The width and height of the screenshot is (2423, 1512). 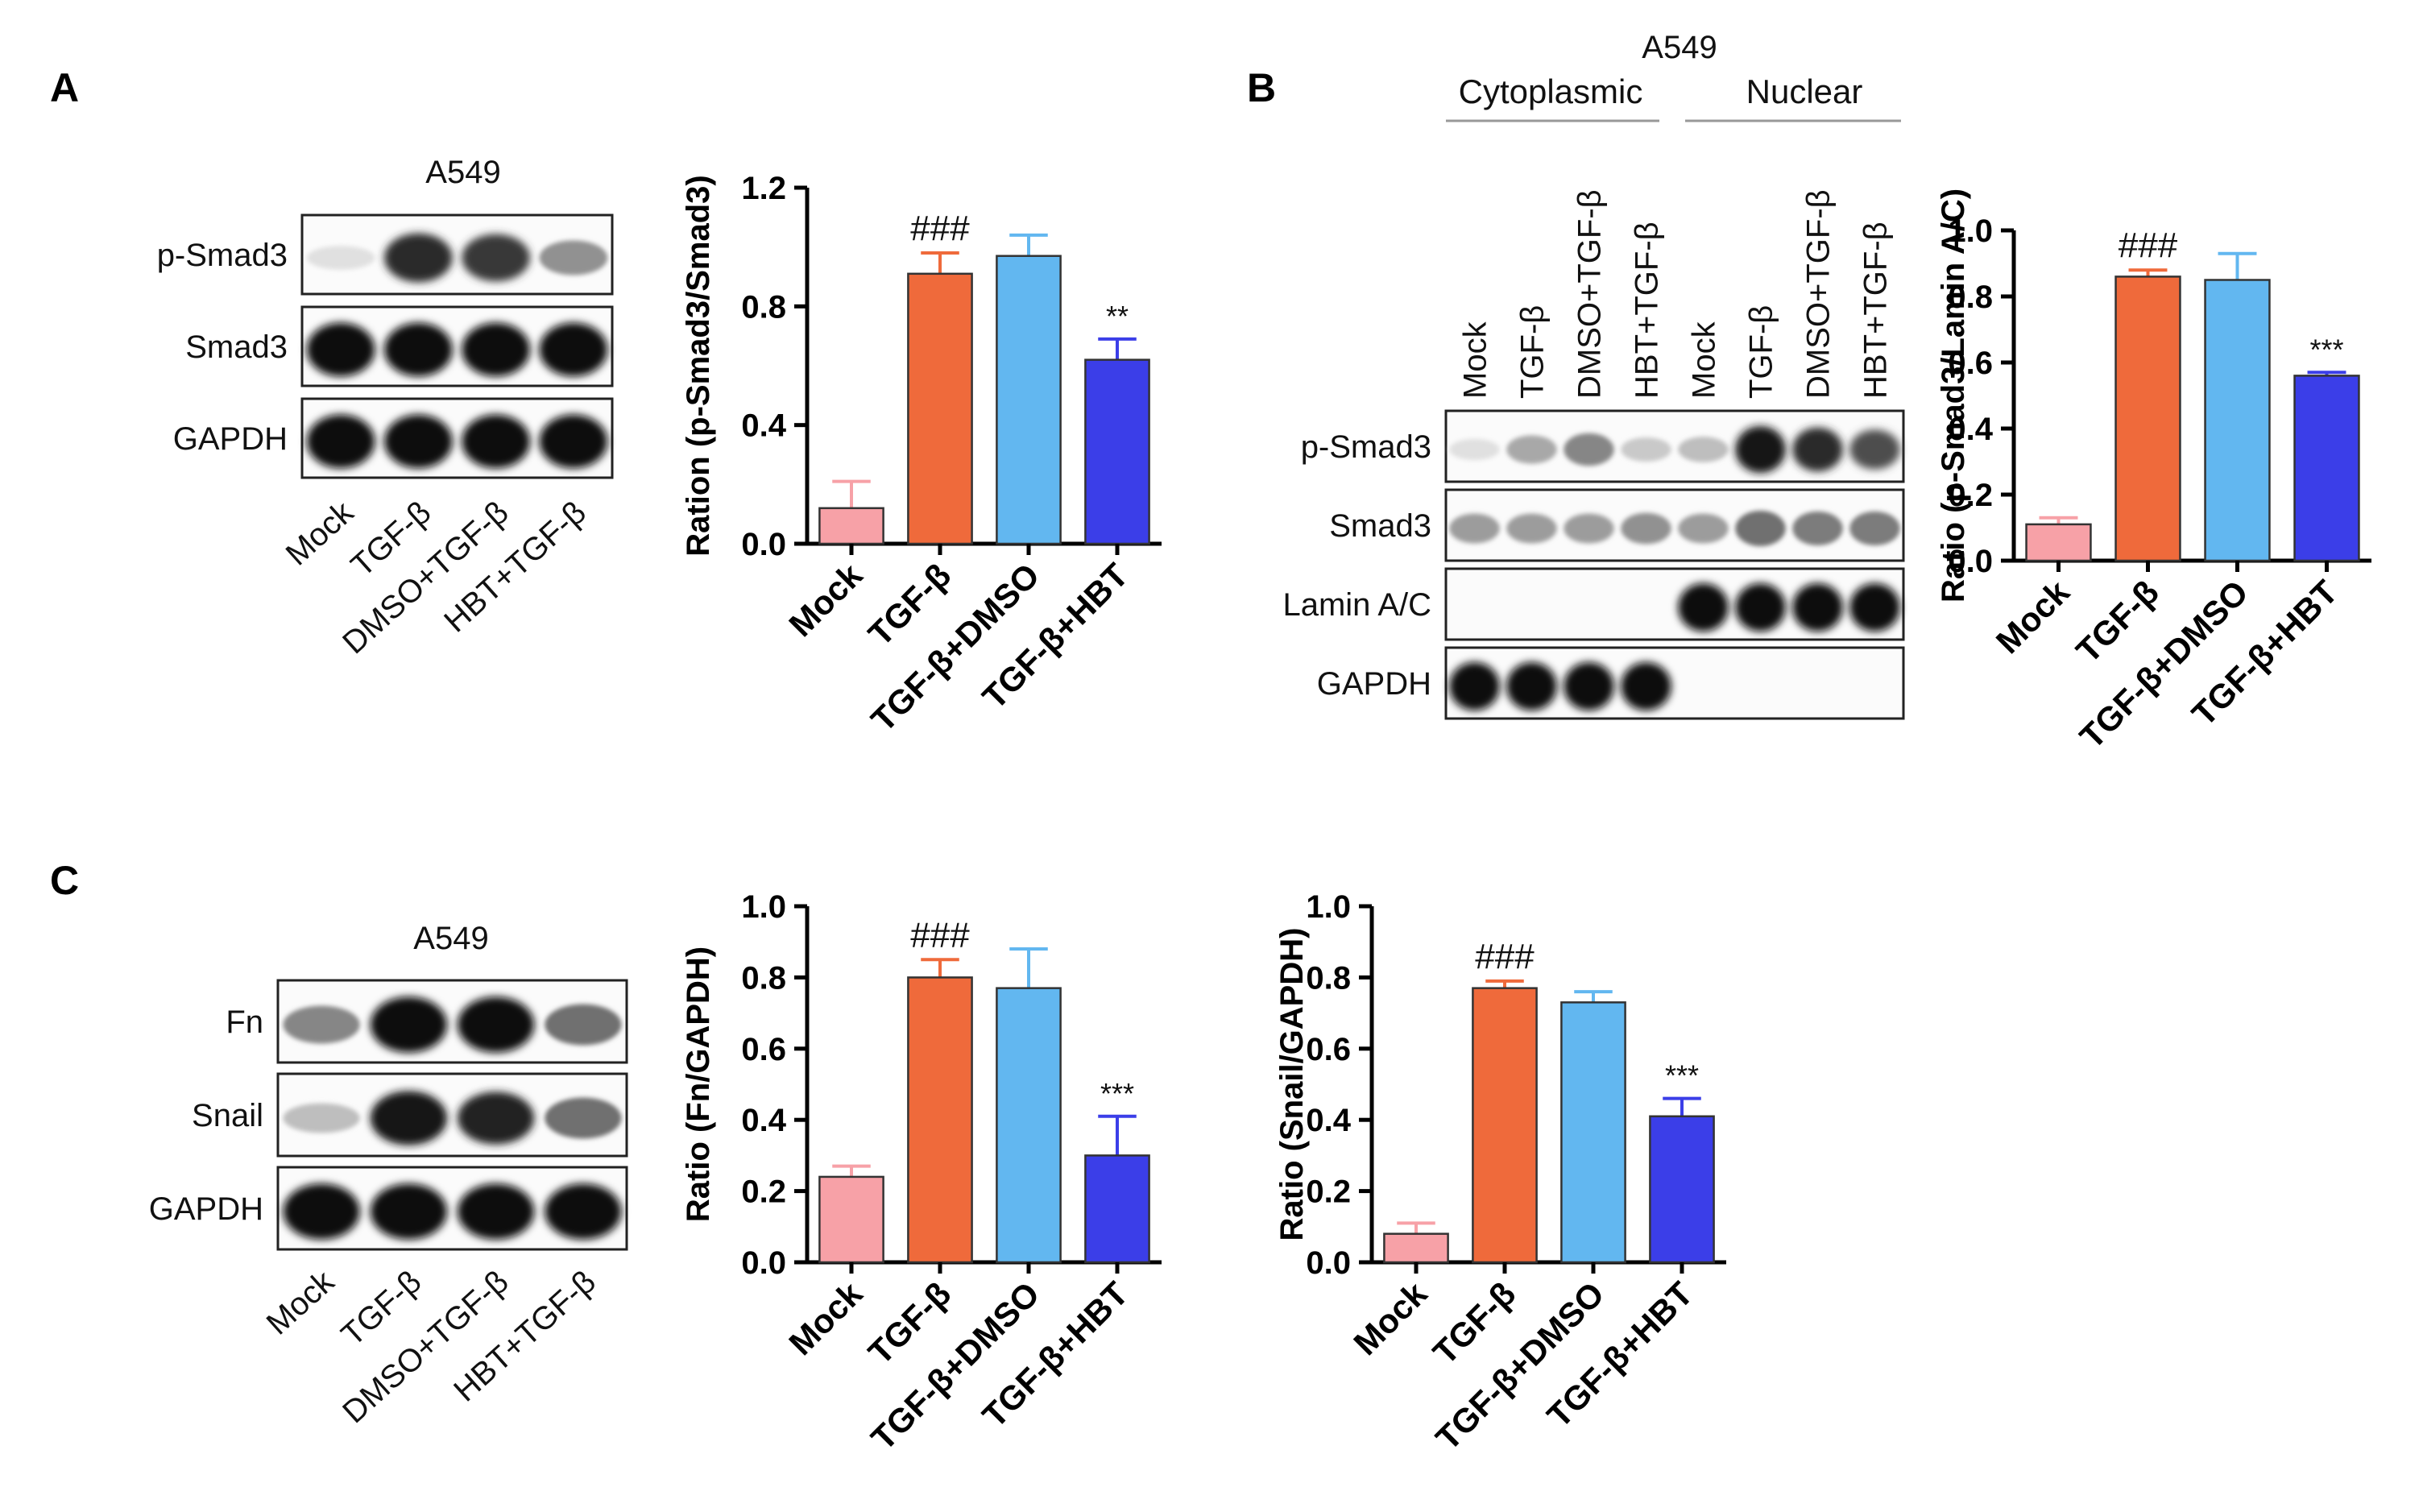 What do you see at coordinates (1390, 1319) in the screenshot?
I see `x-tick-label: Mock` at bounding box center [1390, 1319].